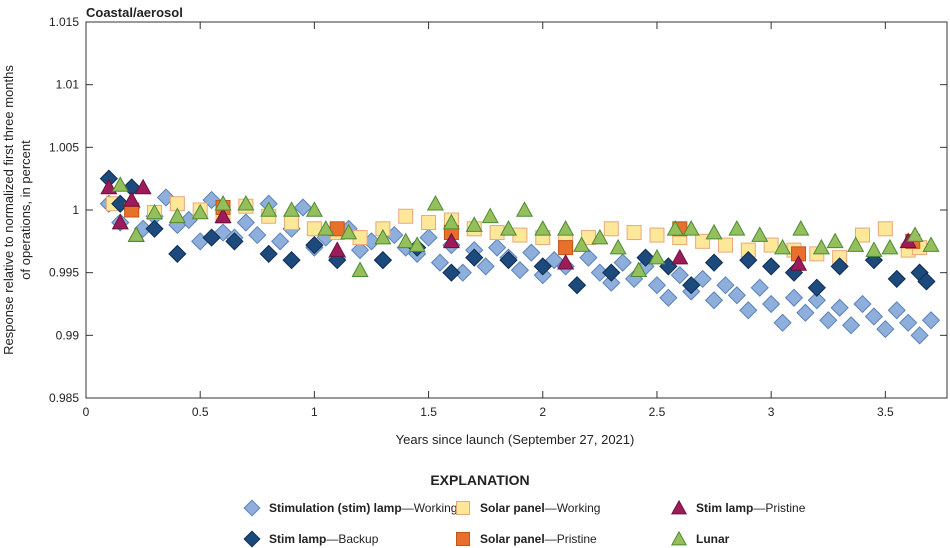 This screenshot has width=950, height=548. What do you see at coordinates (64, 147) in the screenshot?
I see `y-tick-label: 1.005` at bounding box center [64, 147].